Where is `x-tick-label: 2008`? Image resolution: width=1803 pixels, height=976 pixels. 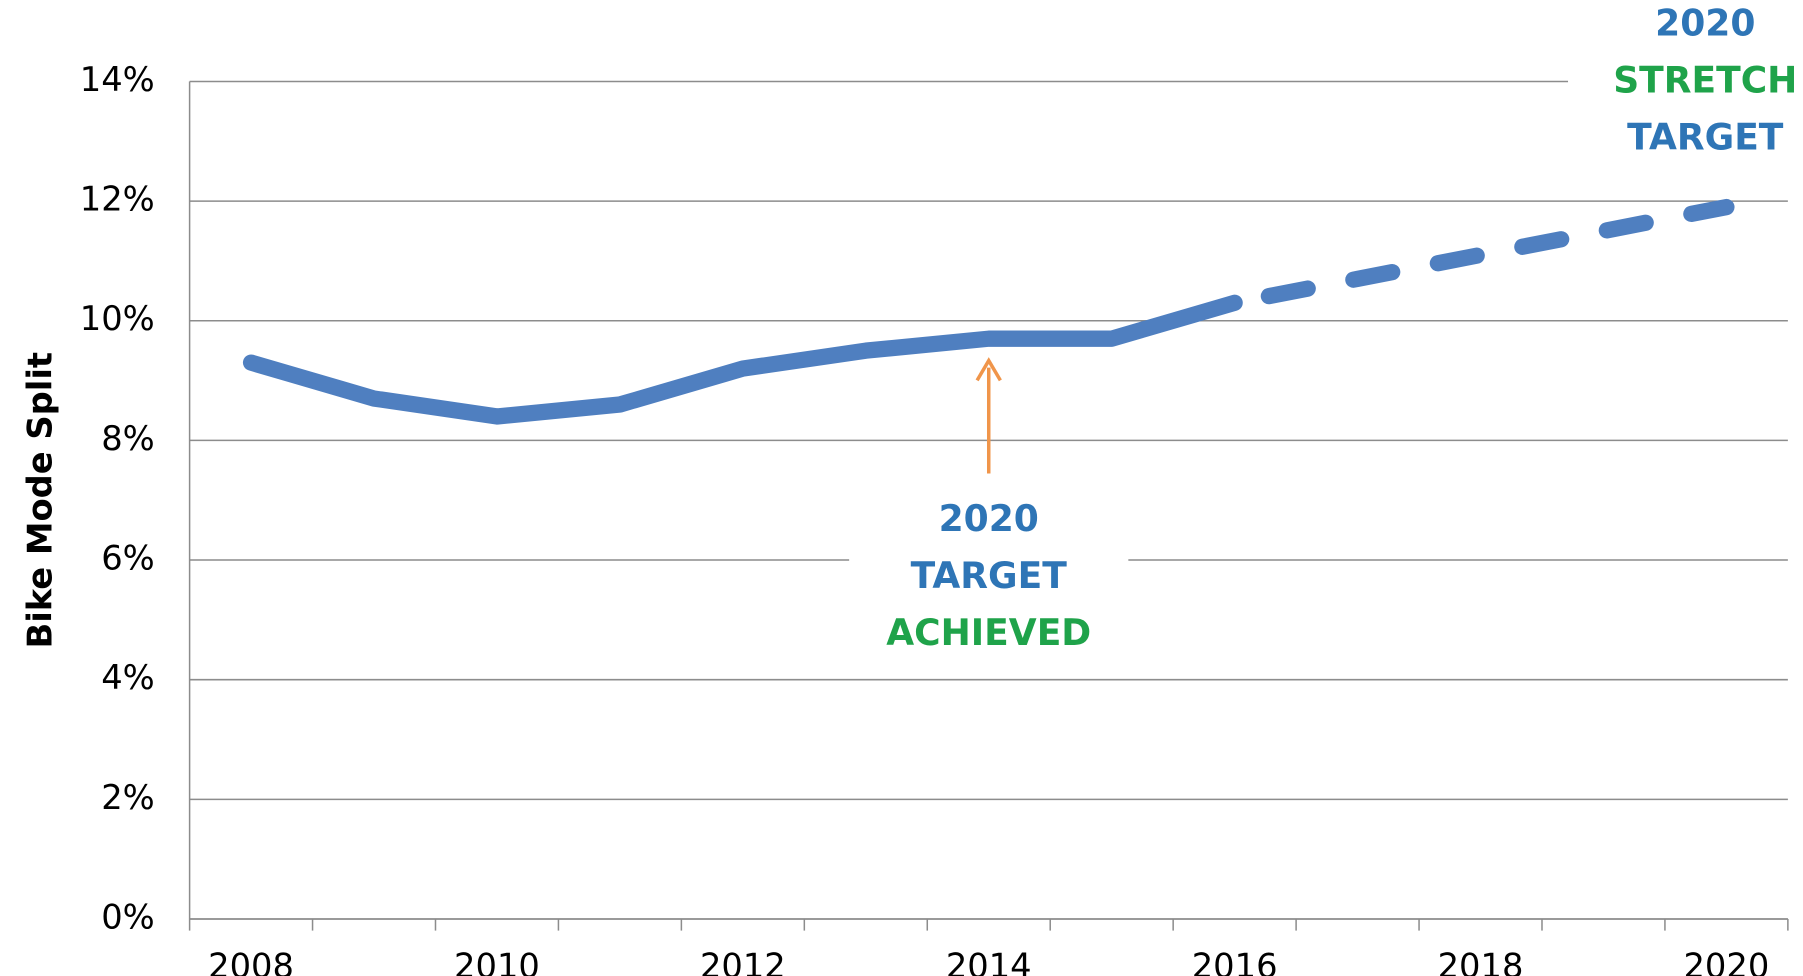 x-tick-label: 2008 is located at coordinates (251, 961).